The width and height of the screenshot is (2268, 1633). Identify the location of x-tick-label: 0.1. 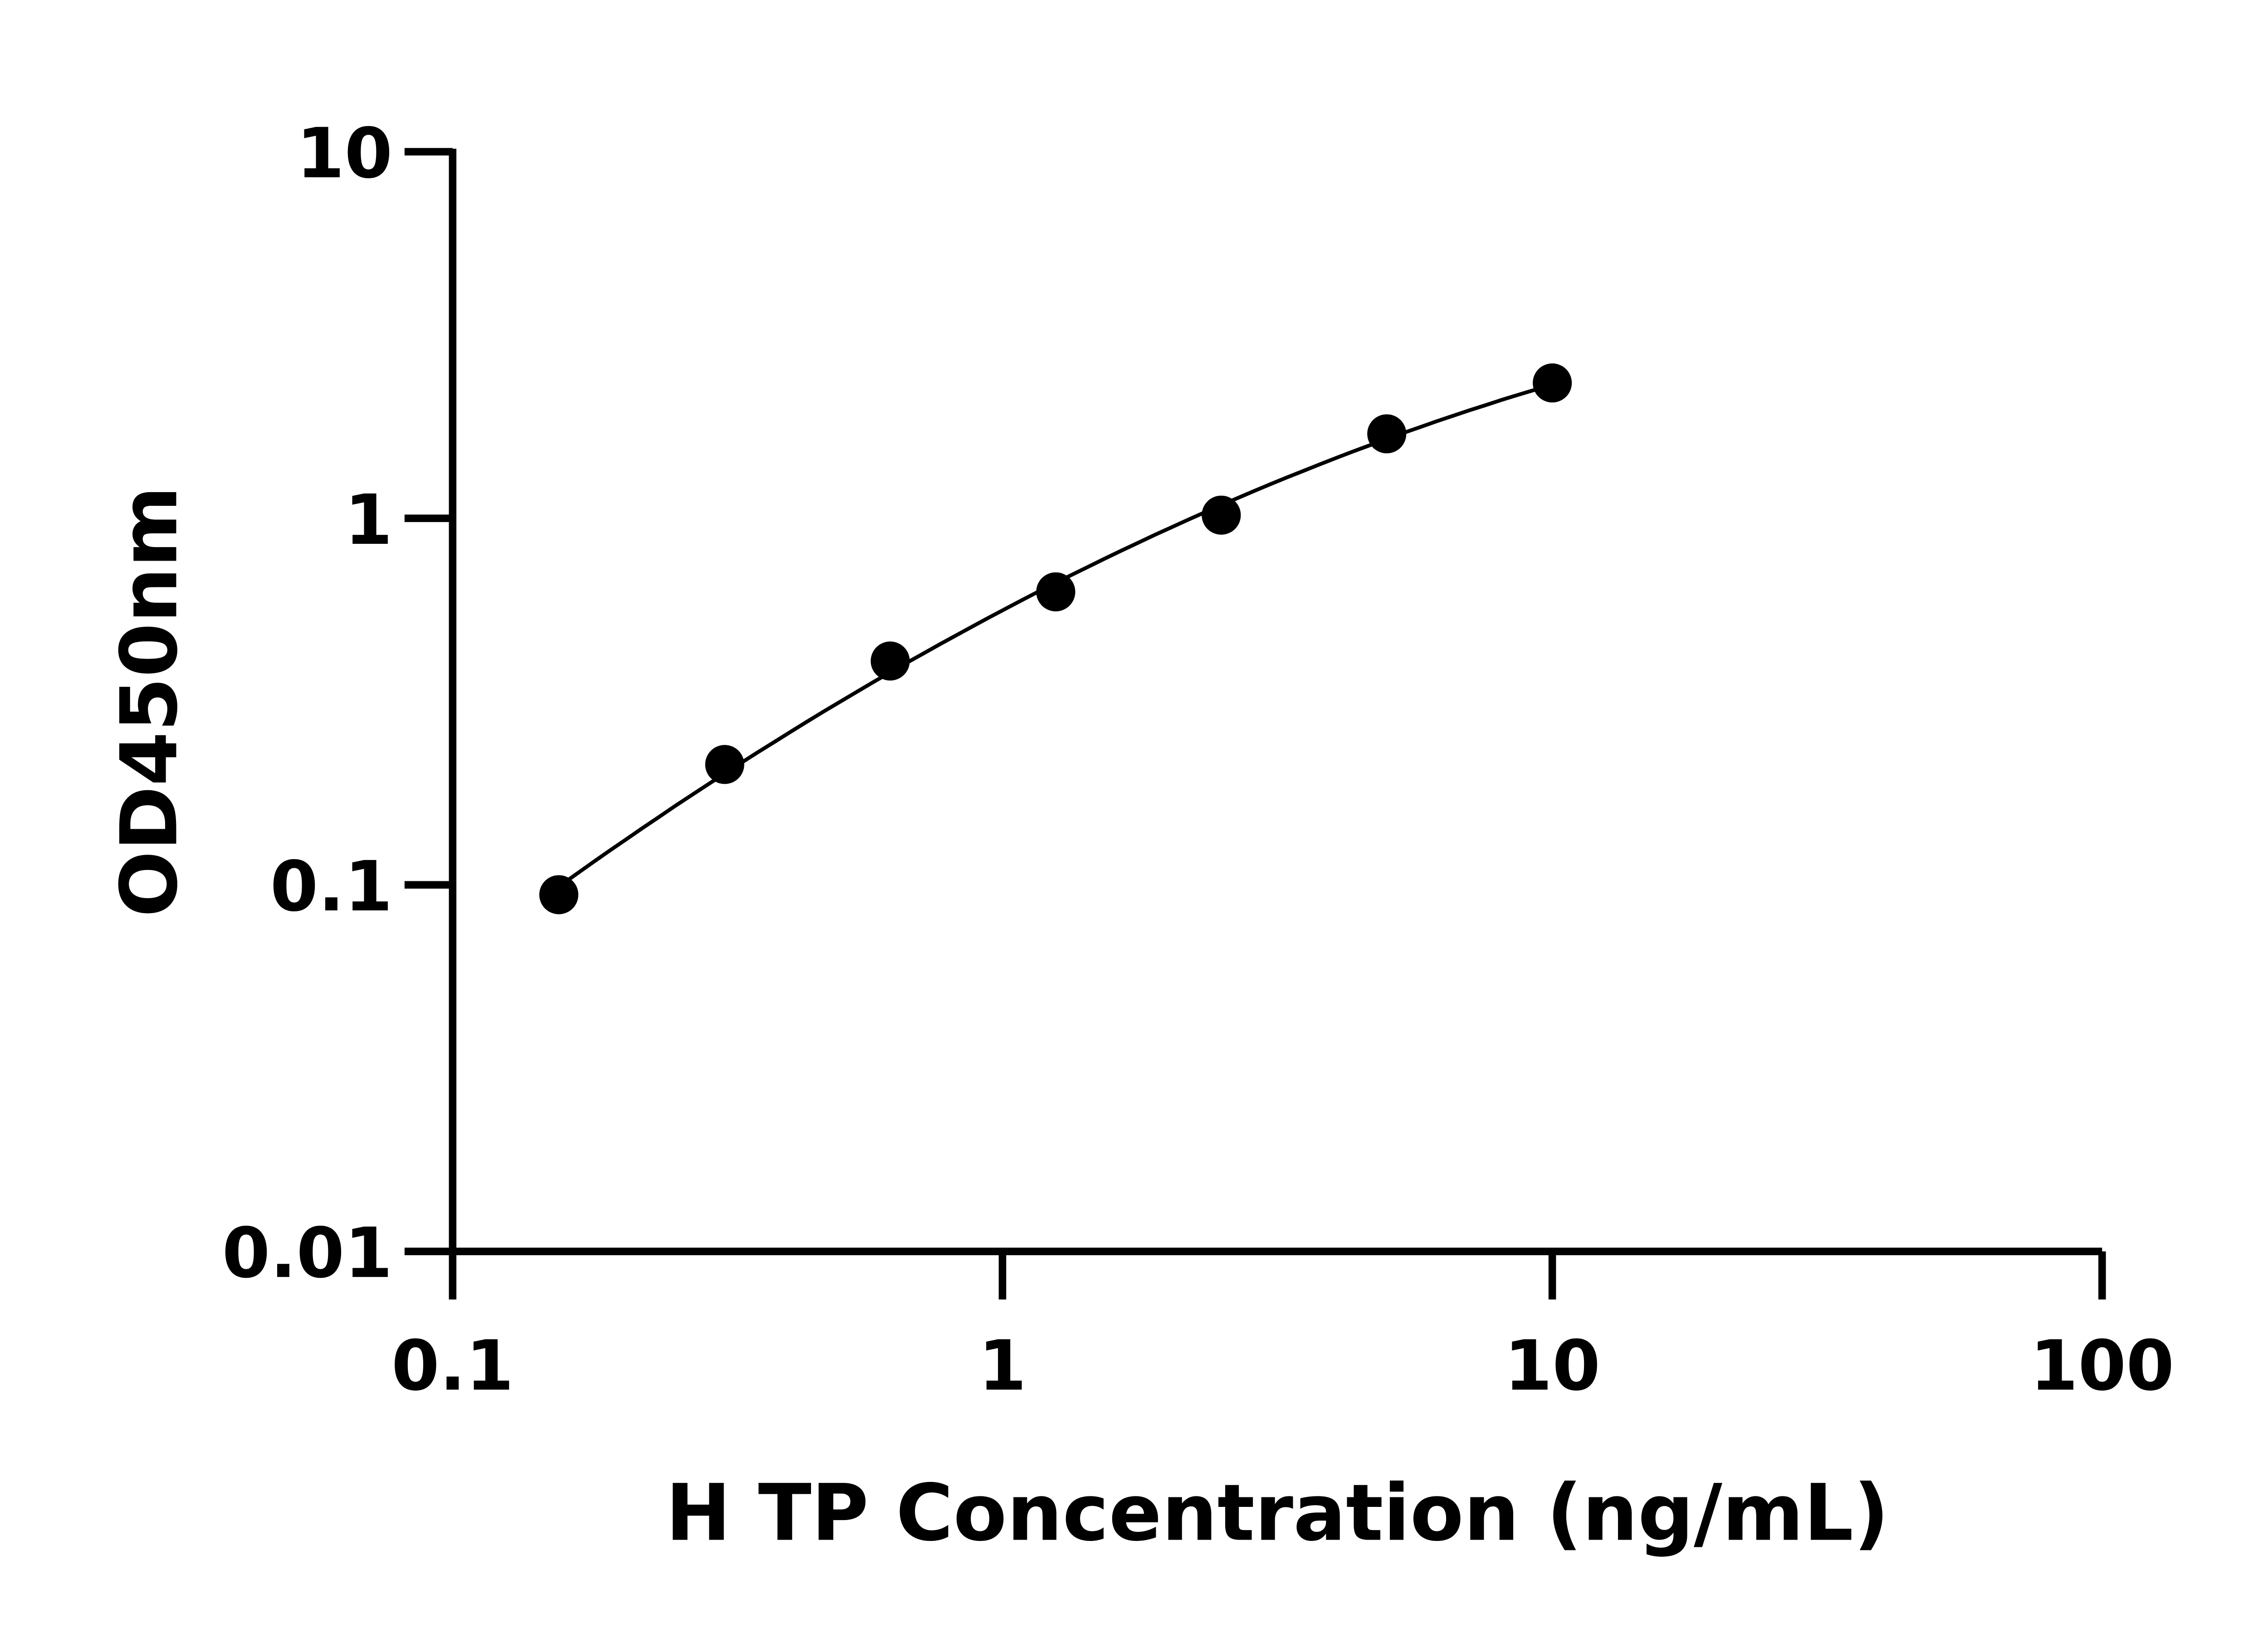
(453, 1365).